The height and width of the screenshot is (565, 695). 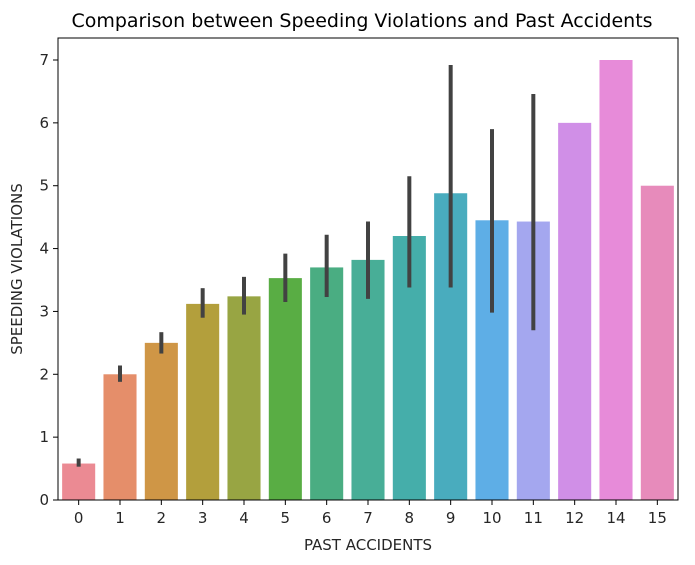 I want to click on y-tick-label: 4, so click(x=44, y=249).